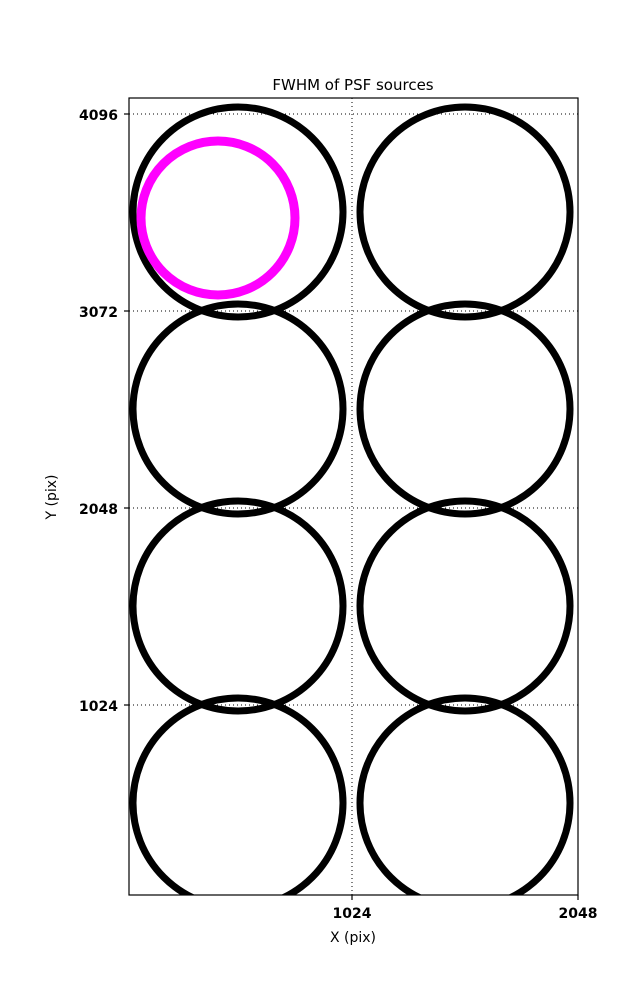  I want to click on reference-fwhm-marker, so click(218, 218).